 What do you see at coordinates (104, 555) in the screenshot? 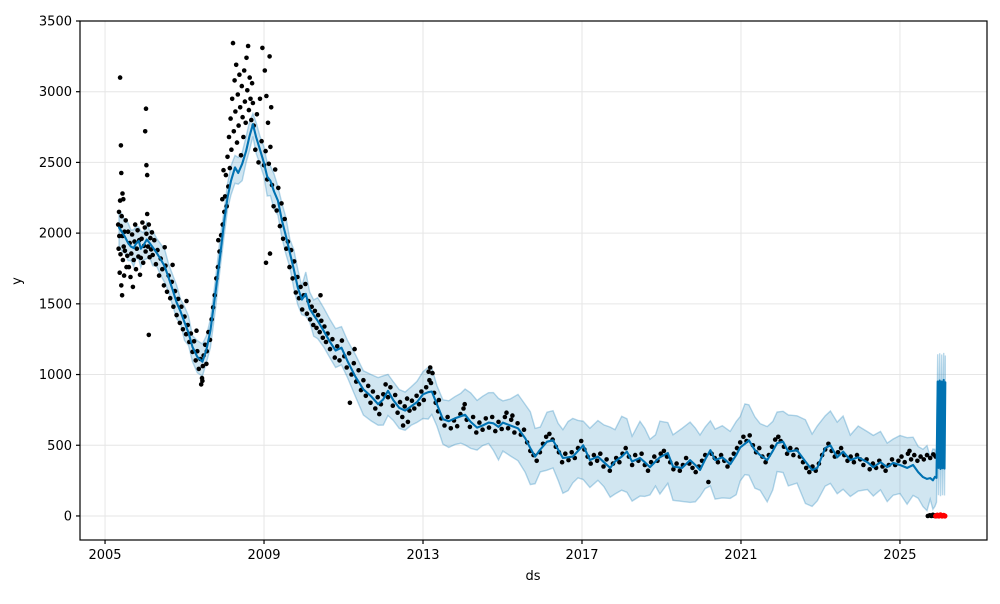
I see `x-tick-label: 2005` at bounding box center [104, 555].